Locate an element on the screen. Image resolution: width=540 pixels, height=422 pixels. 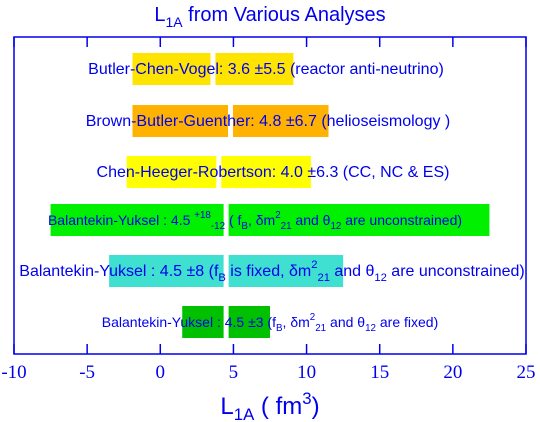
chart-title: L1A from Various Analyses is located at coordinates (269, 17).